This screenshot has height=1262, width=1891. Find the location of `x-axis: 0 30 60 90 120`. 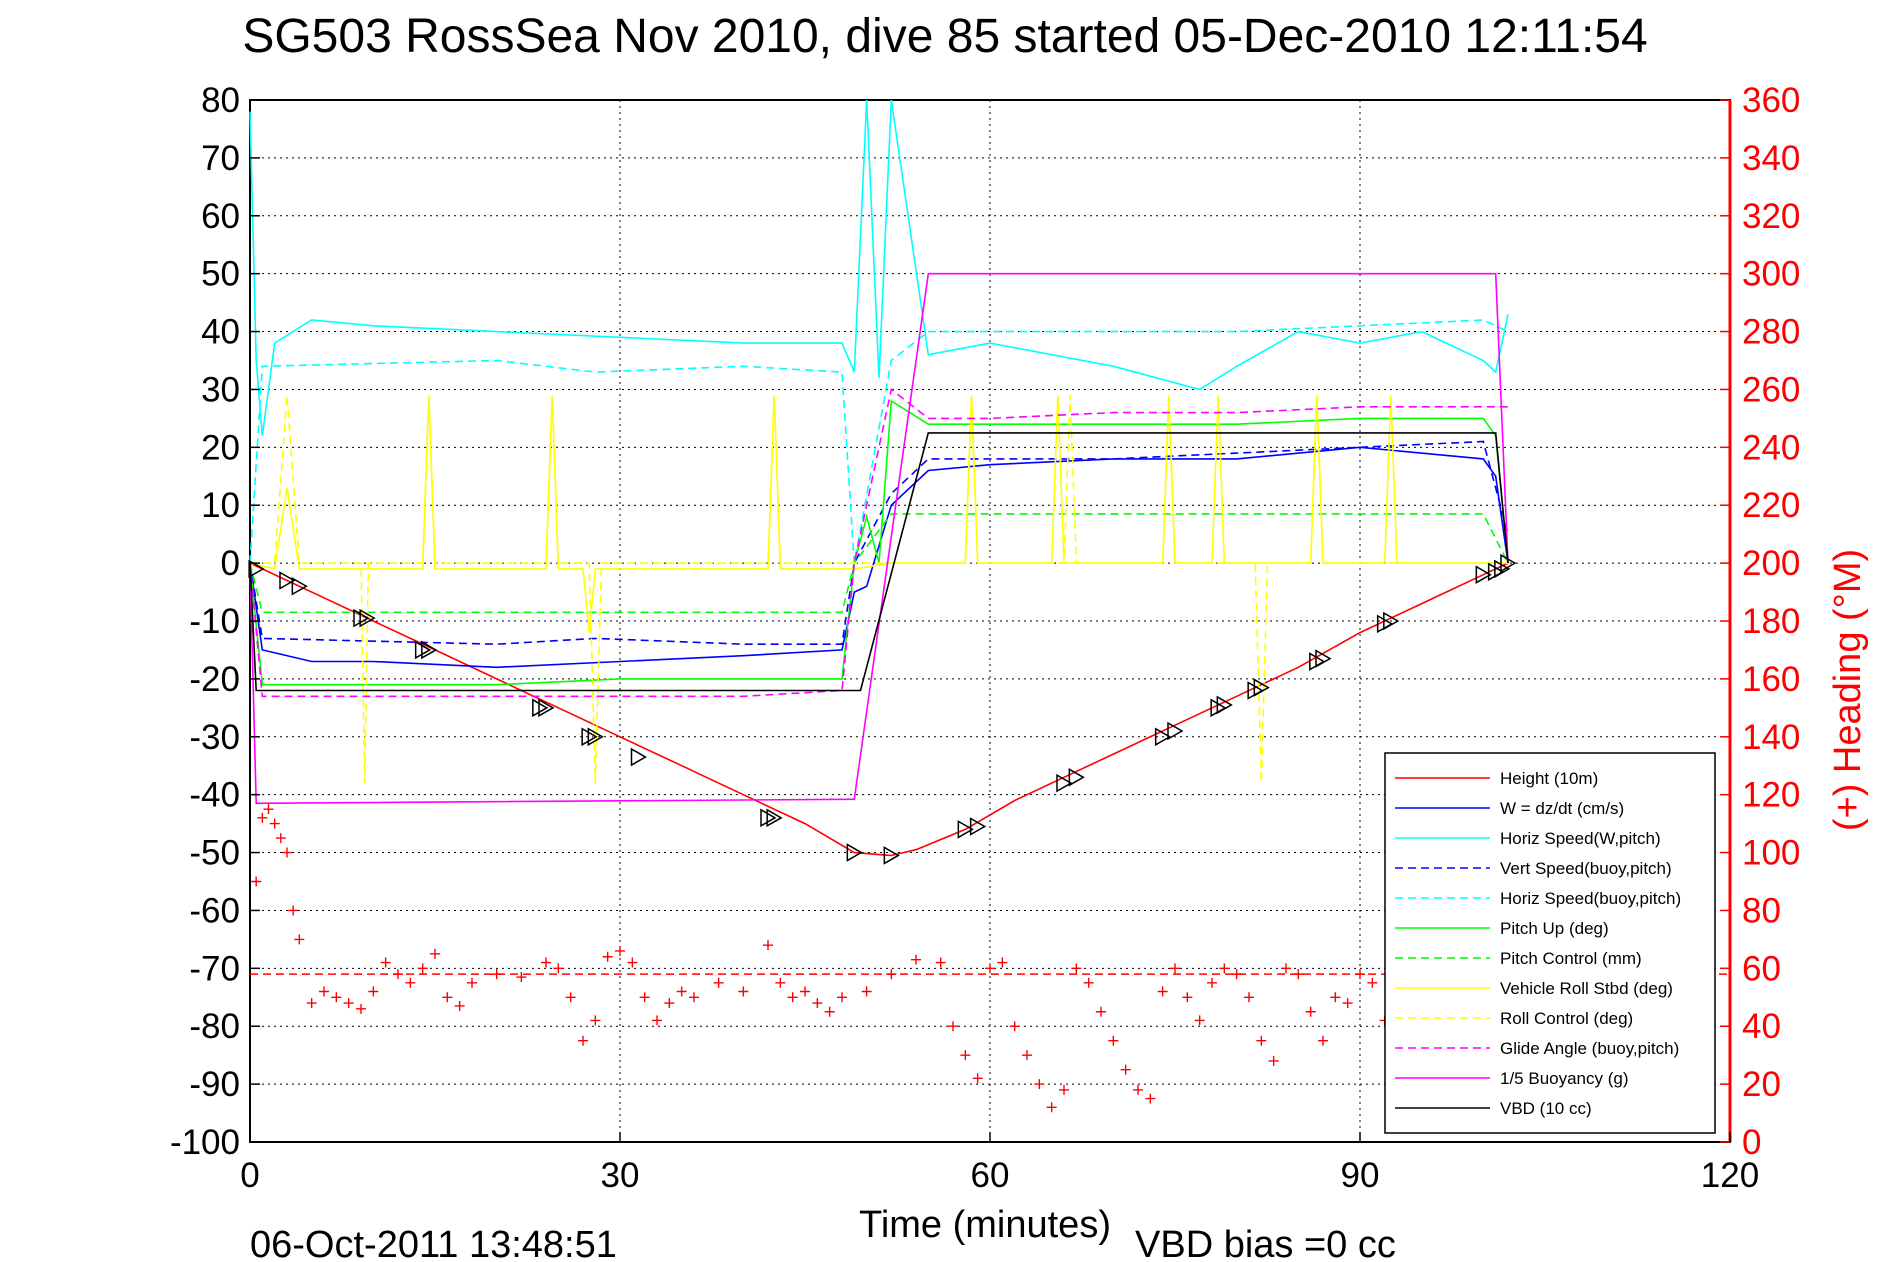

x-axis: 0 30 60 90 120 is located at coordinates (999, 1163).